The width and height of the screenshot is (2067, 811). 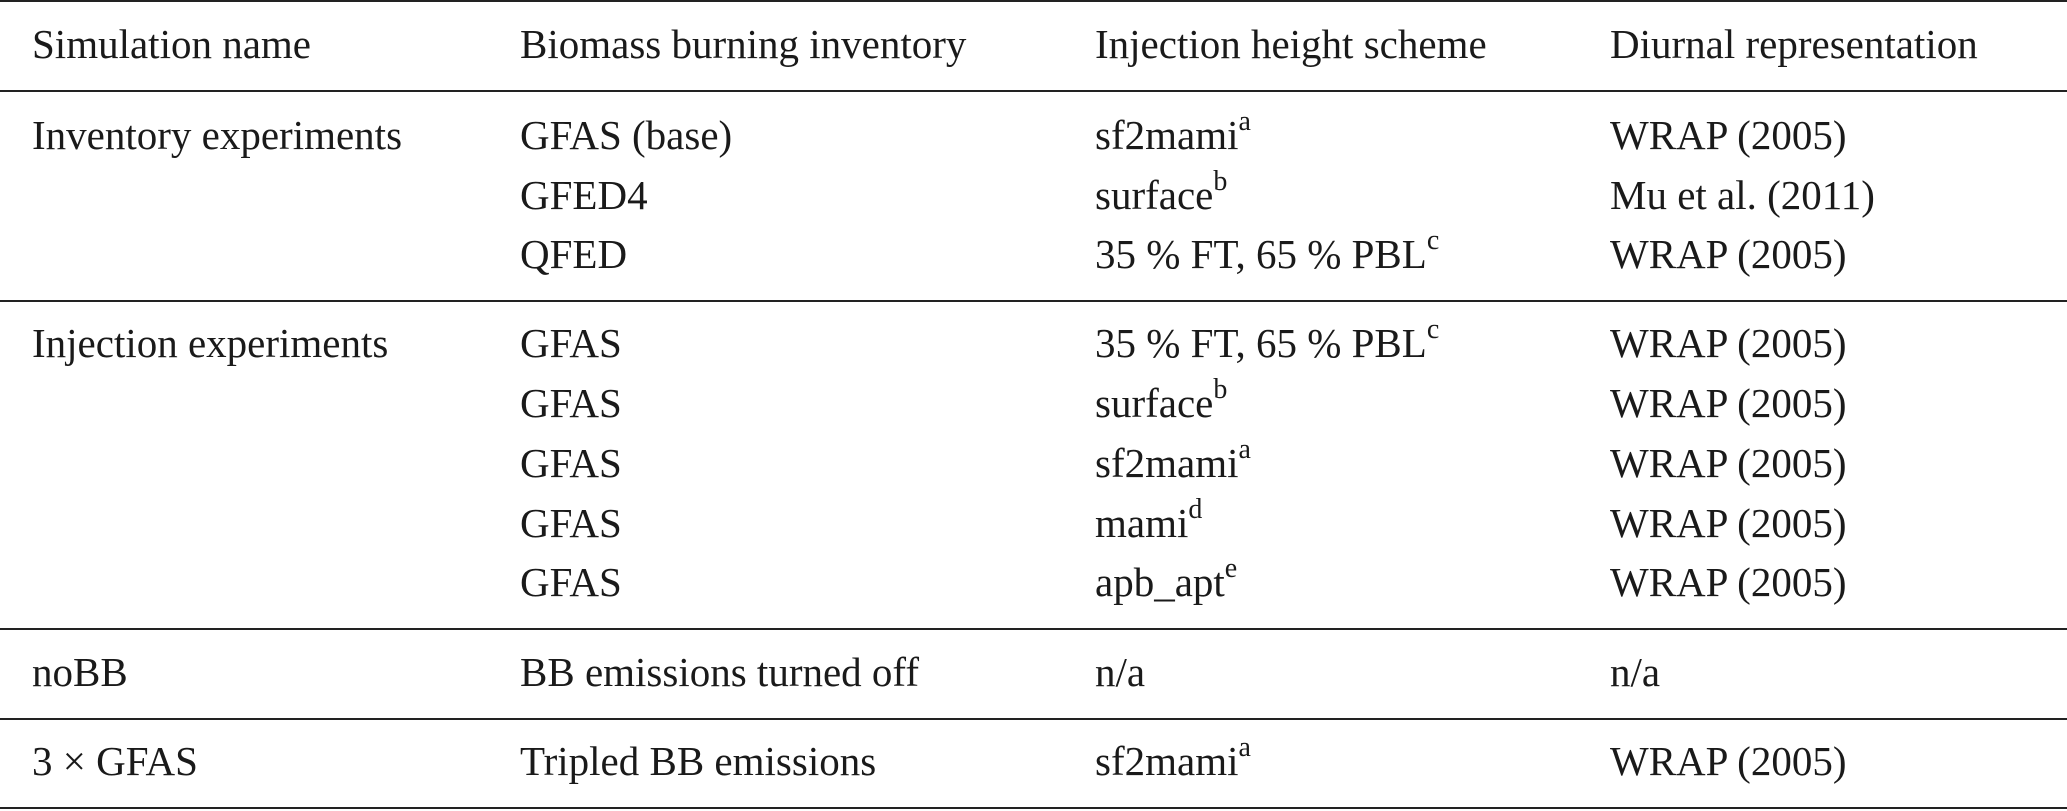 What do you see at coordinates (171, 44) in the screenshot?
I see `header-simulation-name: Simulation name` at bounding box center [171, 44].